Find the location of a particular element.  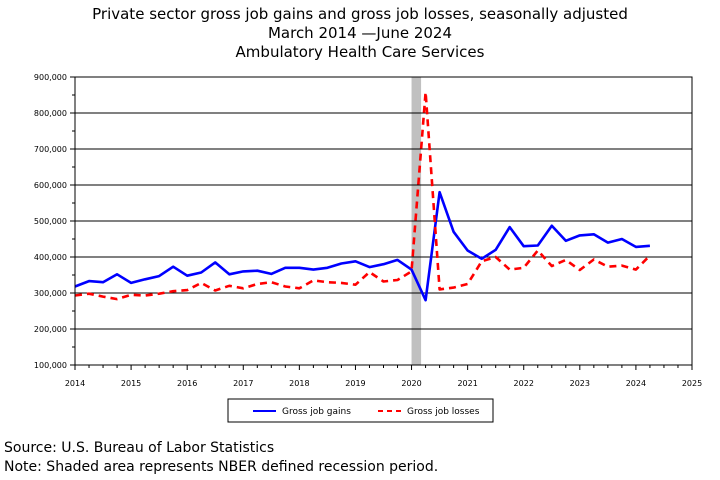

y-tick-label: 300,000 is located at coordinates (50, 293).